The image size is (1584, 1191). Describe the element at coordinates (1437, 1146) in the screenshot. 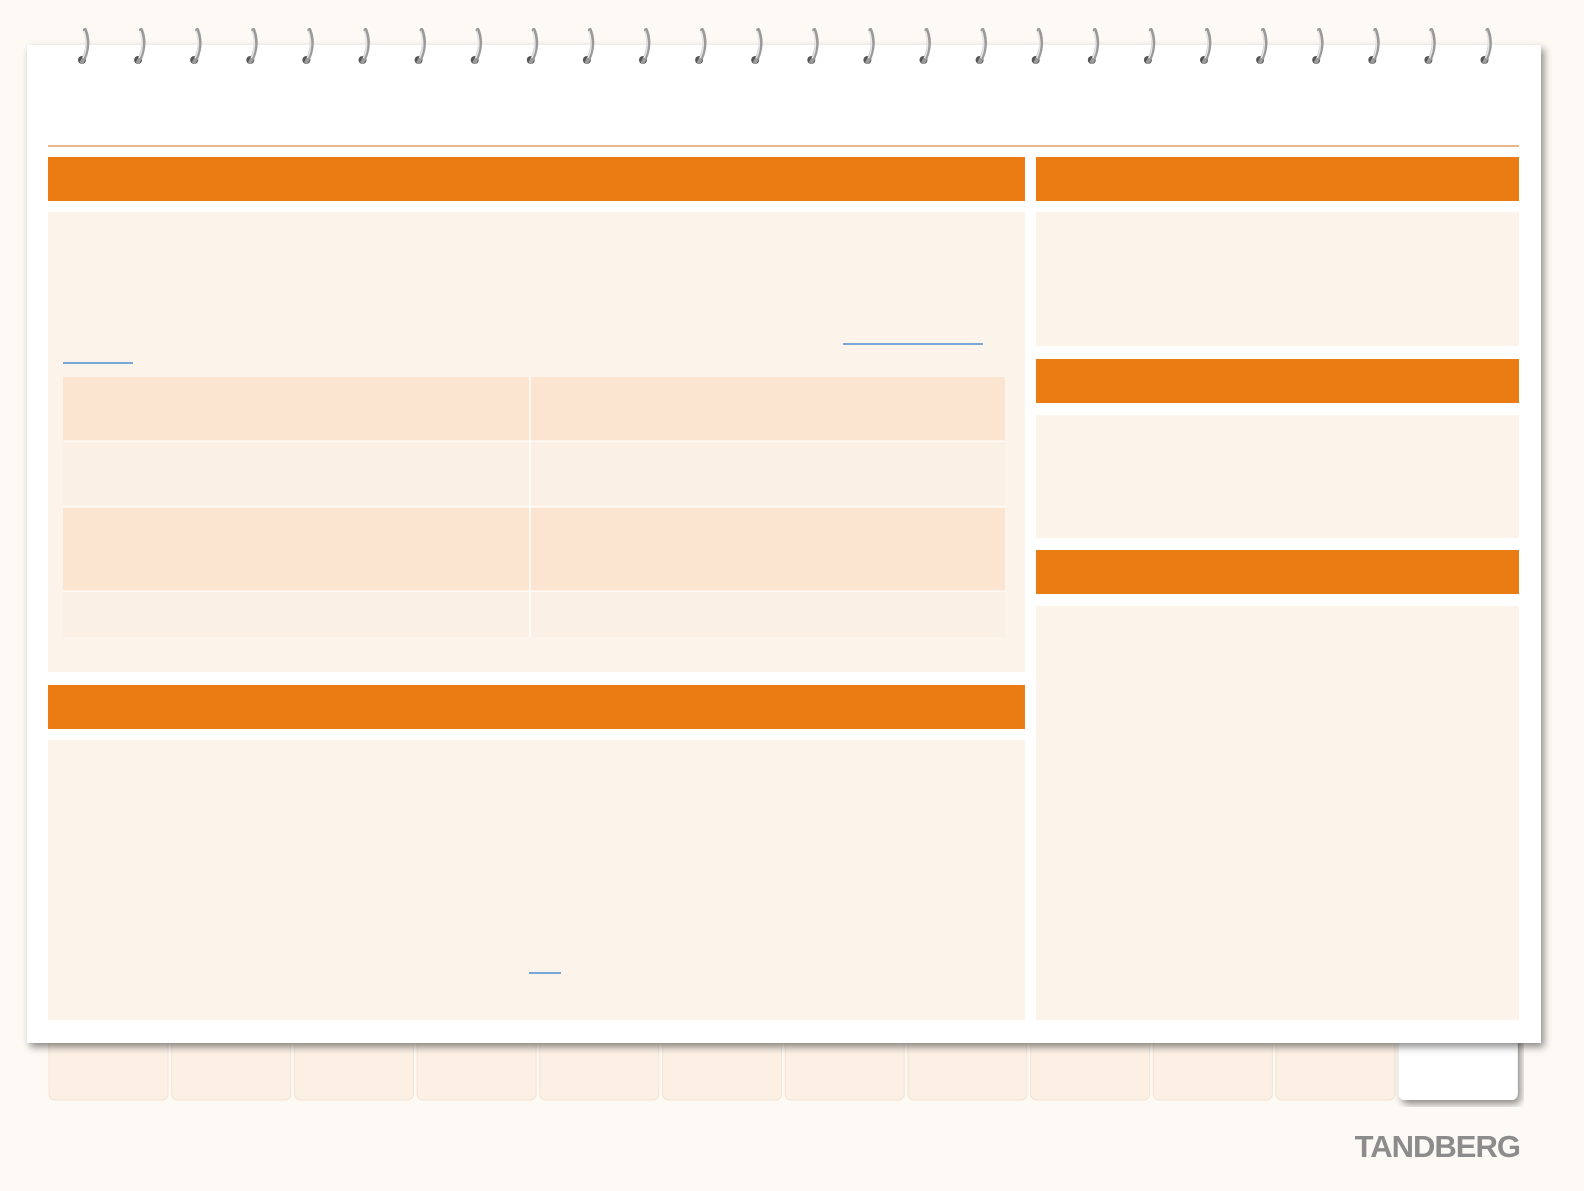

I see `logo: TANDBERG` at that location.